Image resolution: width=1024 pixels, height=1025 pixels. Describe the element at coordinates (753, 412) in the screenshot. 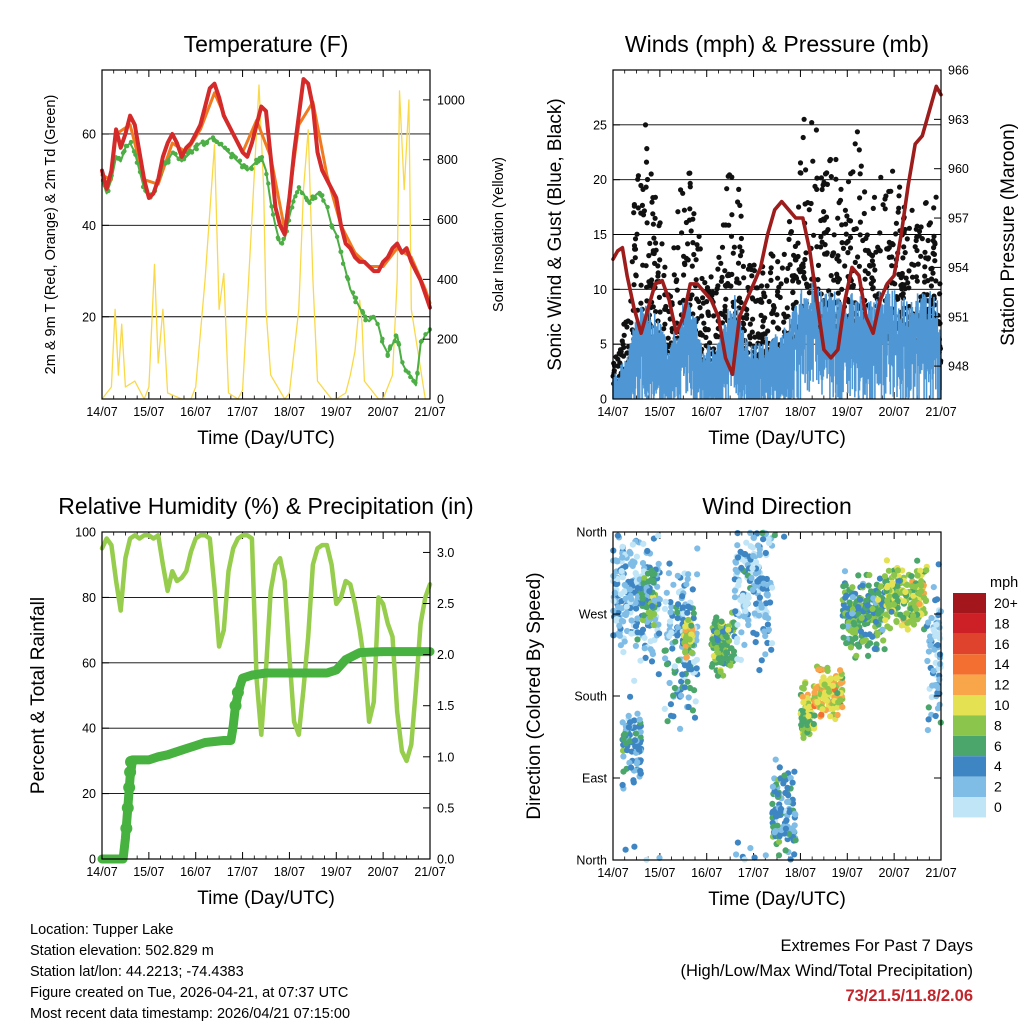

I see `wind-xtick-label: 17/07` at that location.